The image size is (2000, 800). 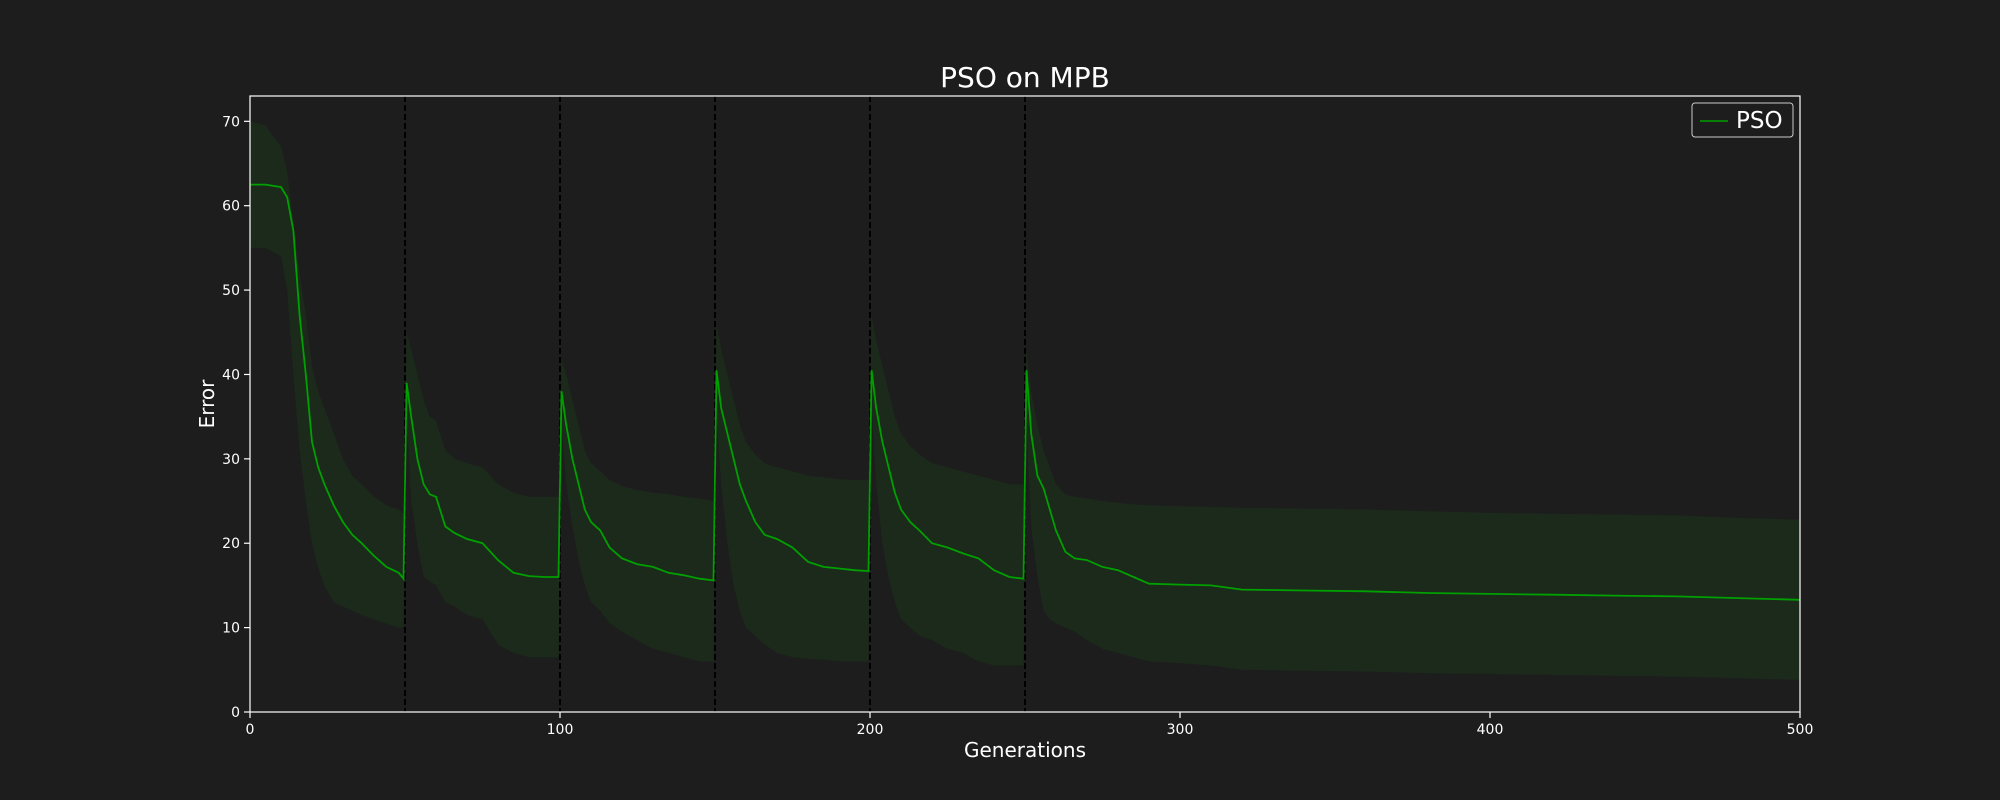 I want to click on y-tick-label-0: 0, so click(x=235, y=713).